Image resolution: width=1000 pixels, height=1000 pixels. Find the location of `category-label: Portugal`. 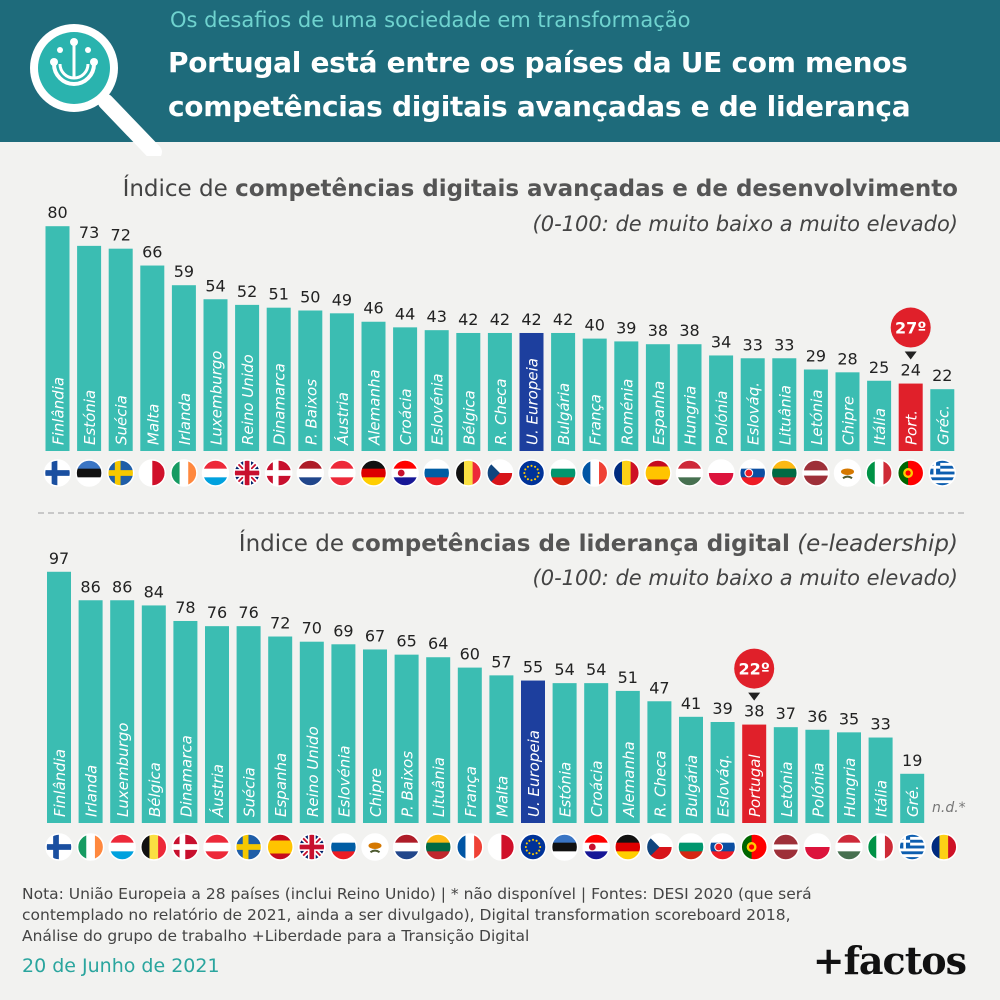

category-label: Portugal is located at coordinates (755, 785).